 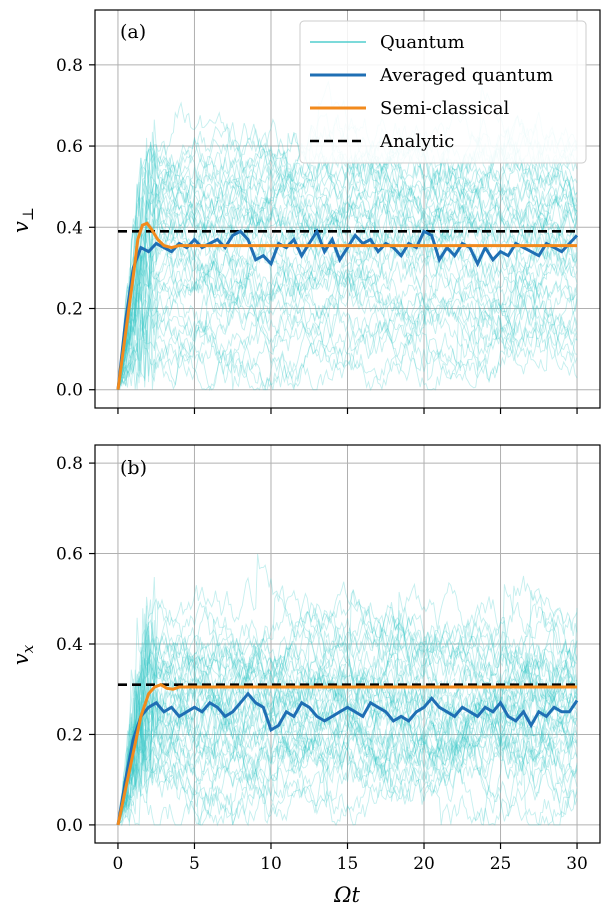 What do you see at coordinates (577, 864) in the screenshot?
I see `x-tick-label: 30` at bounding box center [577, 864].